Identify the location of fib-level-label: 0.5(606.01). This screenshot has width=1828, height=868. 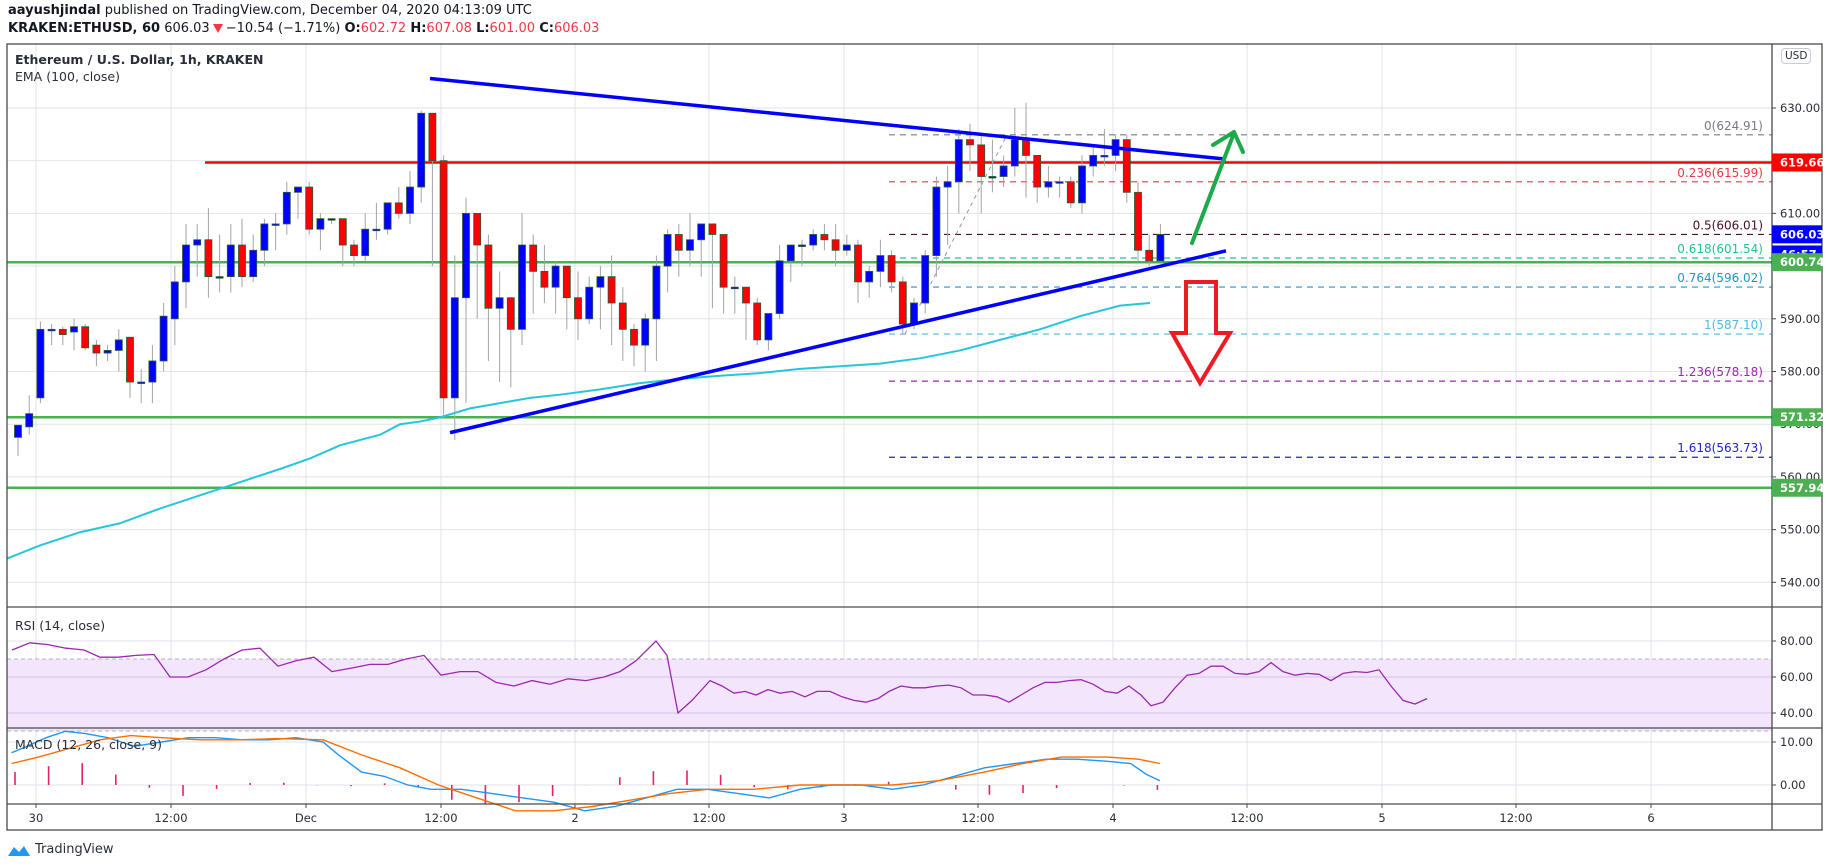
(1728, 225).